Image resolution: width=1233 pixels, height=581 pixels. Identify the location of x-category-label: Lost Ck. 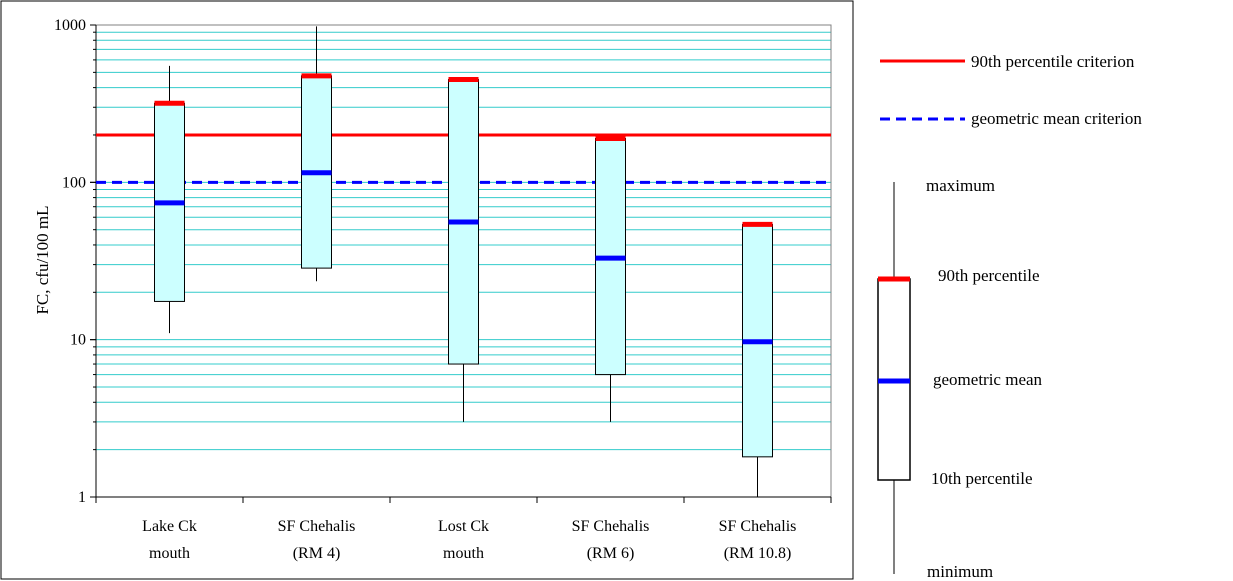
(463, 526).